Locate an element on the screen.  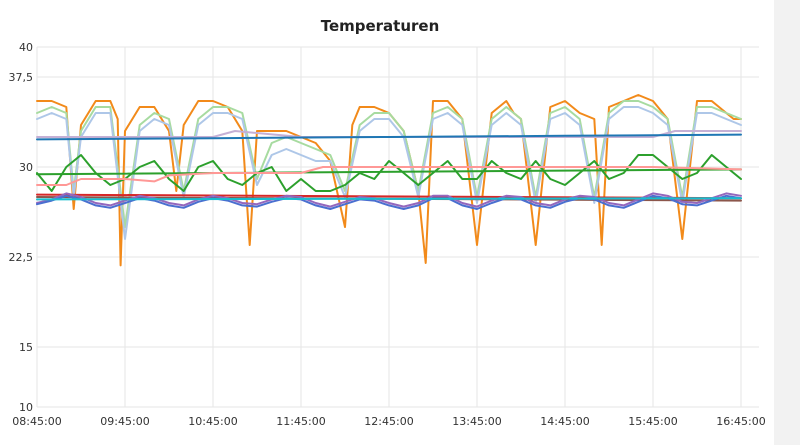
y-tick-label: 22,5 is located at coordinates (21, 257).